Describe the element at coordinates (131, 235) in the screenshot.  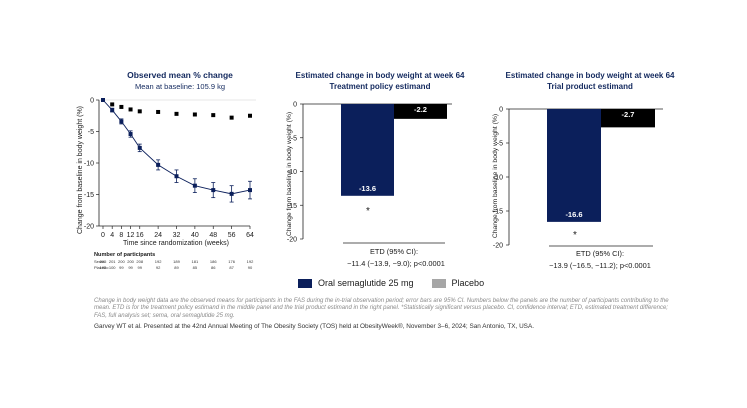
I see `panel1-x-tick-label: 12` at that location.